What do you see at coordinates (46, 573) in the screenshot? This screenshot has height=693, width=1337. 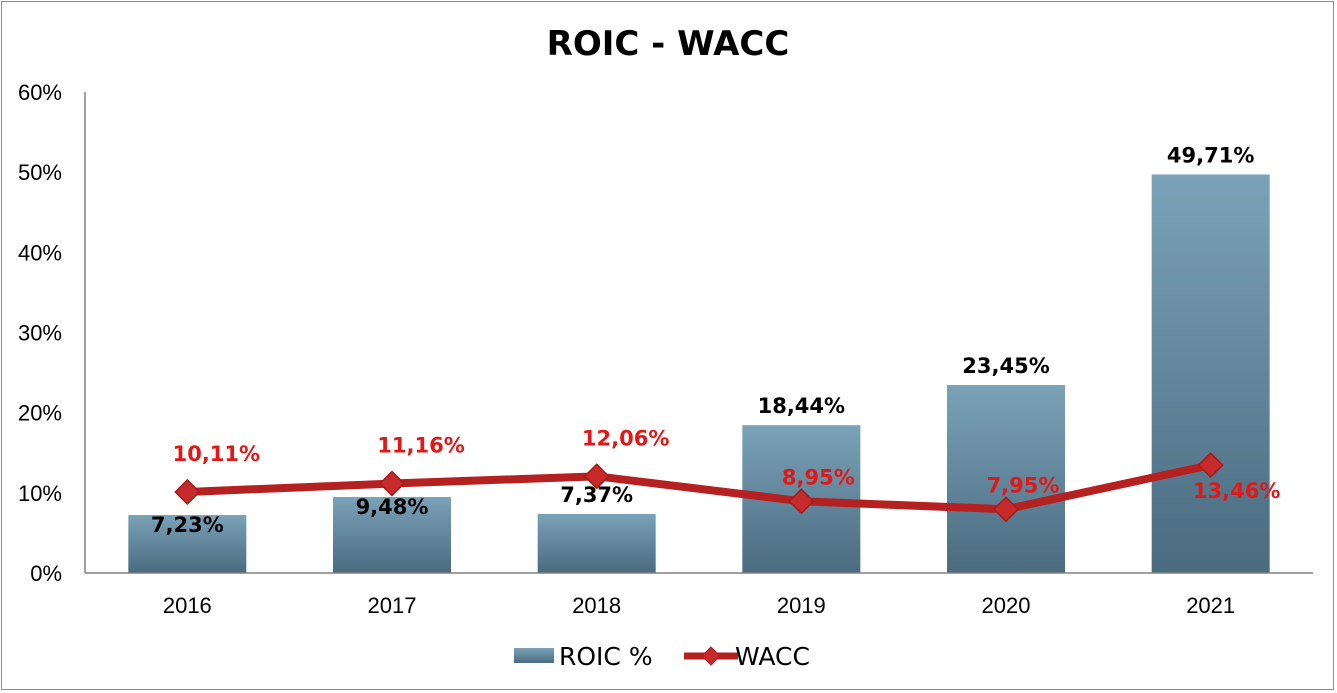 I see `y-tick-label: 0%` at bounding box center [46, 573].